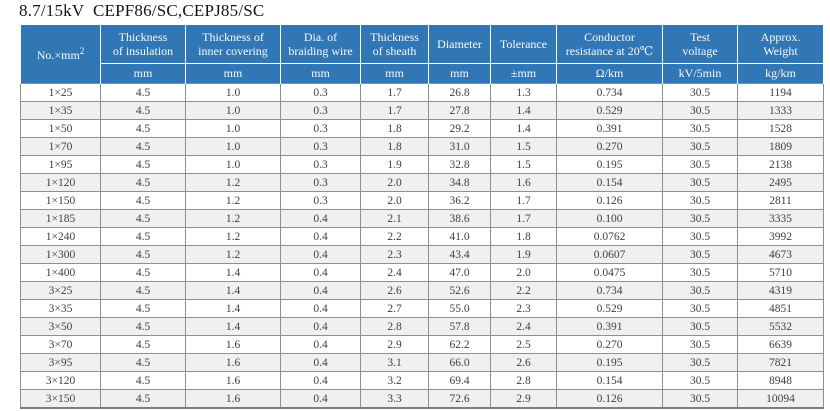 The width and height of the screenshot is (830, 411). I want to click on cell-value: 1.8, so click(394, 146).